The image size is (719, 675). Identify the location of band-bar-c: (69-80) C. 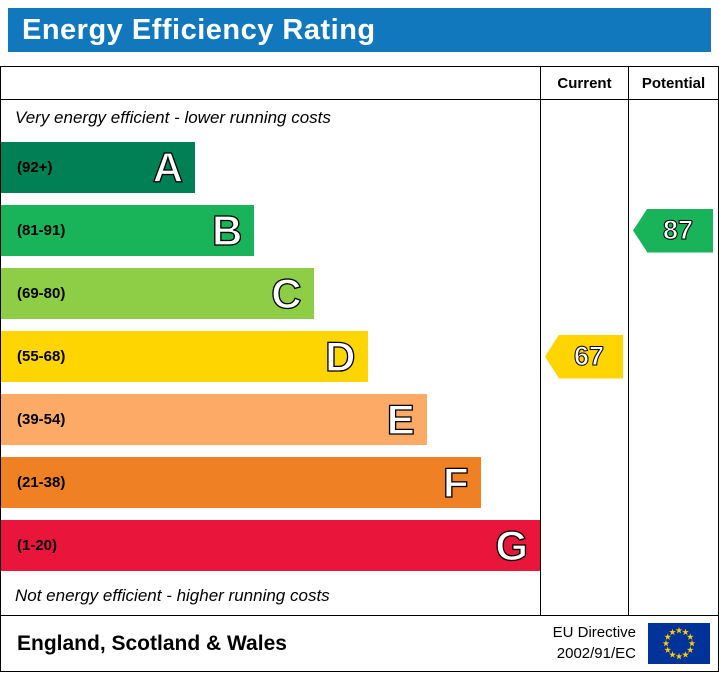
(157, 293).